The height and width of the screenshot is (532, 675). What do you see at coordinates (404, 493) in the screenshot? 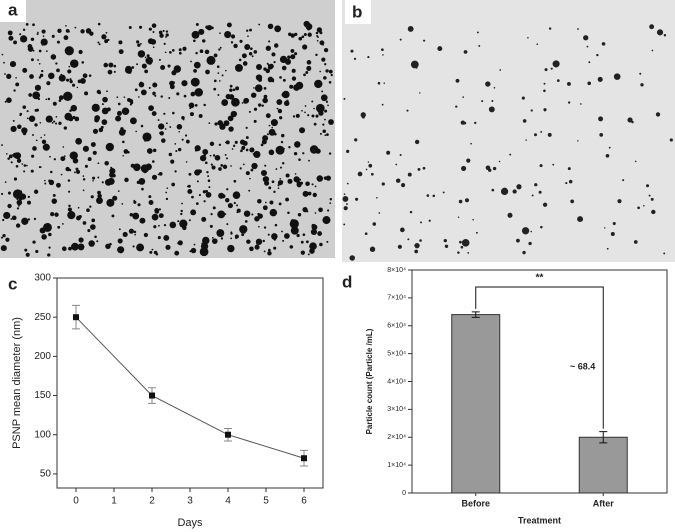
I see `y-tick-label: 0` at bounding box center [404, 493].